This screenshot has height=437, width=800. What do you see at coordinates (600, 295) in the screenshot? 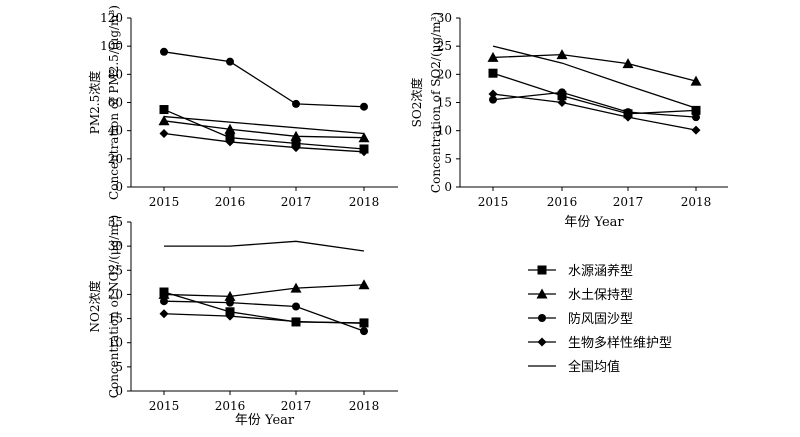
I see `legend-label: 水土保持型` at bounding box center [600, 295].